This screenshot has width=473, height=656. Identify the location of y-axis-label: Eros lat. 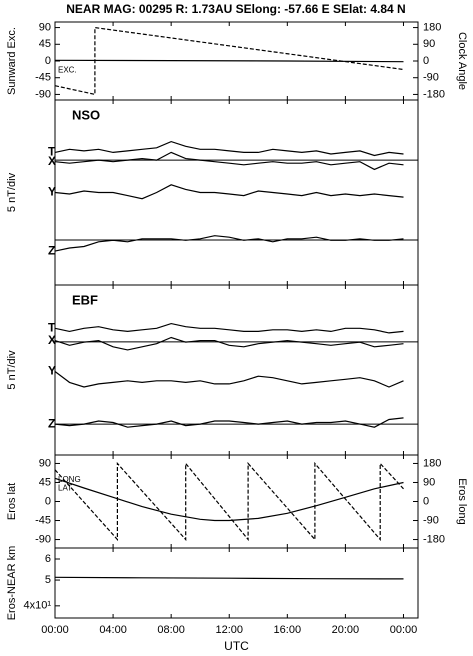
(12, 501).